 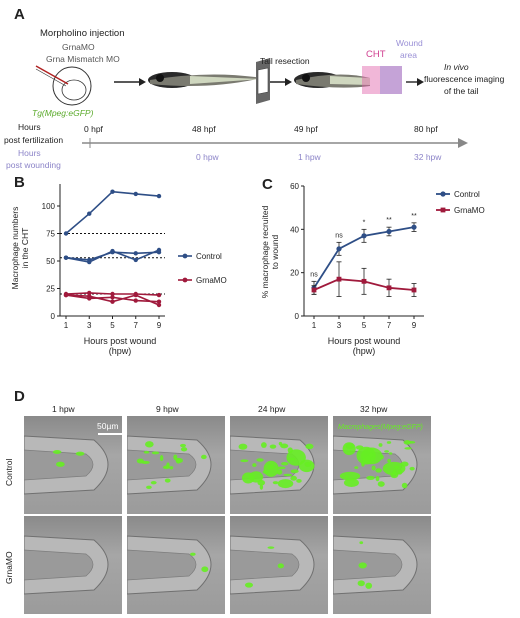 I want to click on timepoint-label: 1 hpw, so click(x=63, y=409).